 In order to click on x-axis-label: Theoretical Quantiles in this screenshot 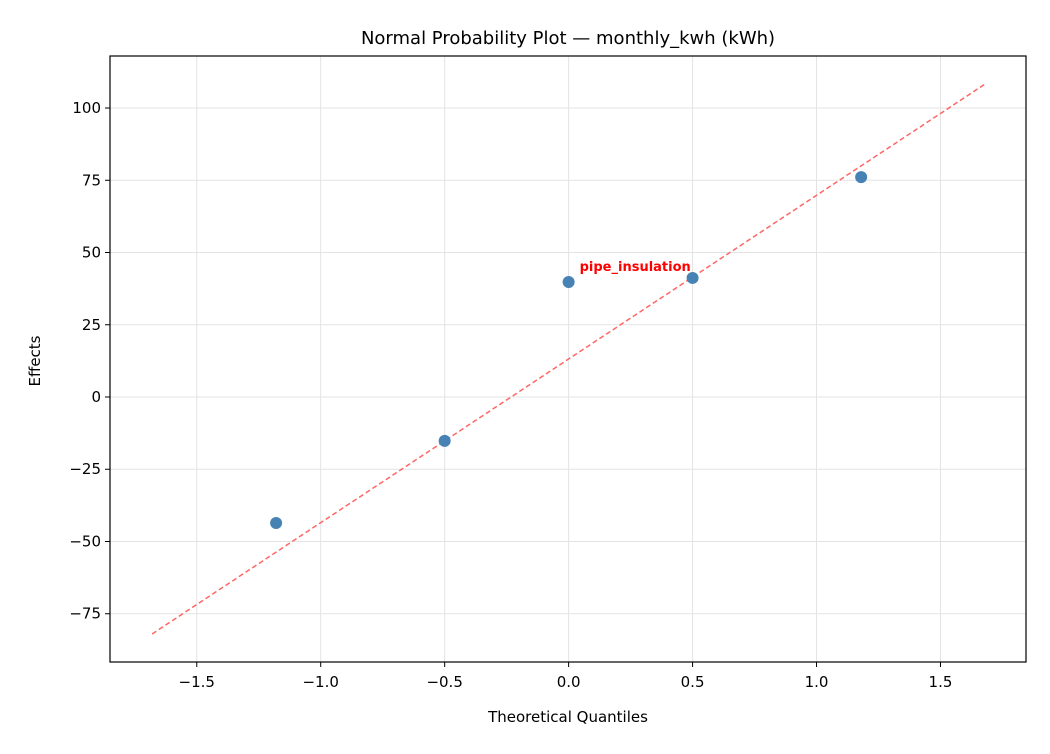, I will do `click(567, 717)`.